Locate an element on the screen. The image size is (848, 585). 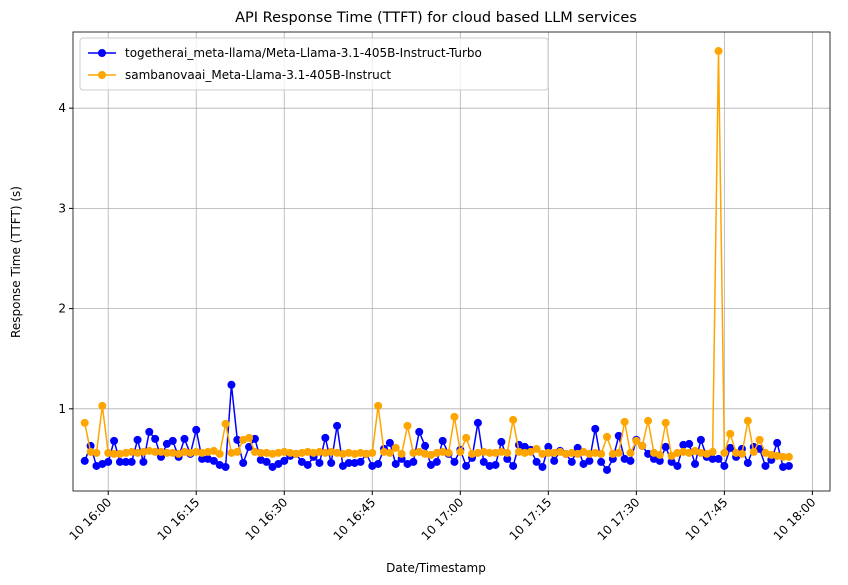
legend-label: sambanovaai_Meta-Llama-3.1-405B-Instruct is located at coordinates (258, 75).